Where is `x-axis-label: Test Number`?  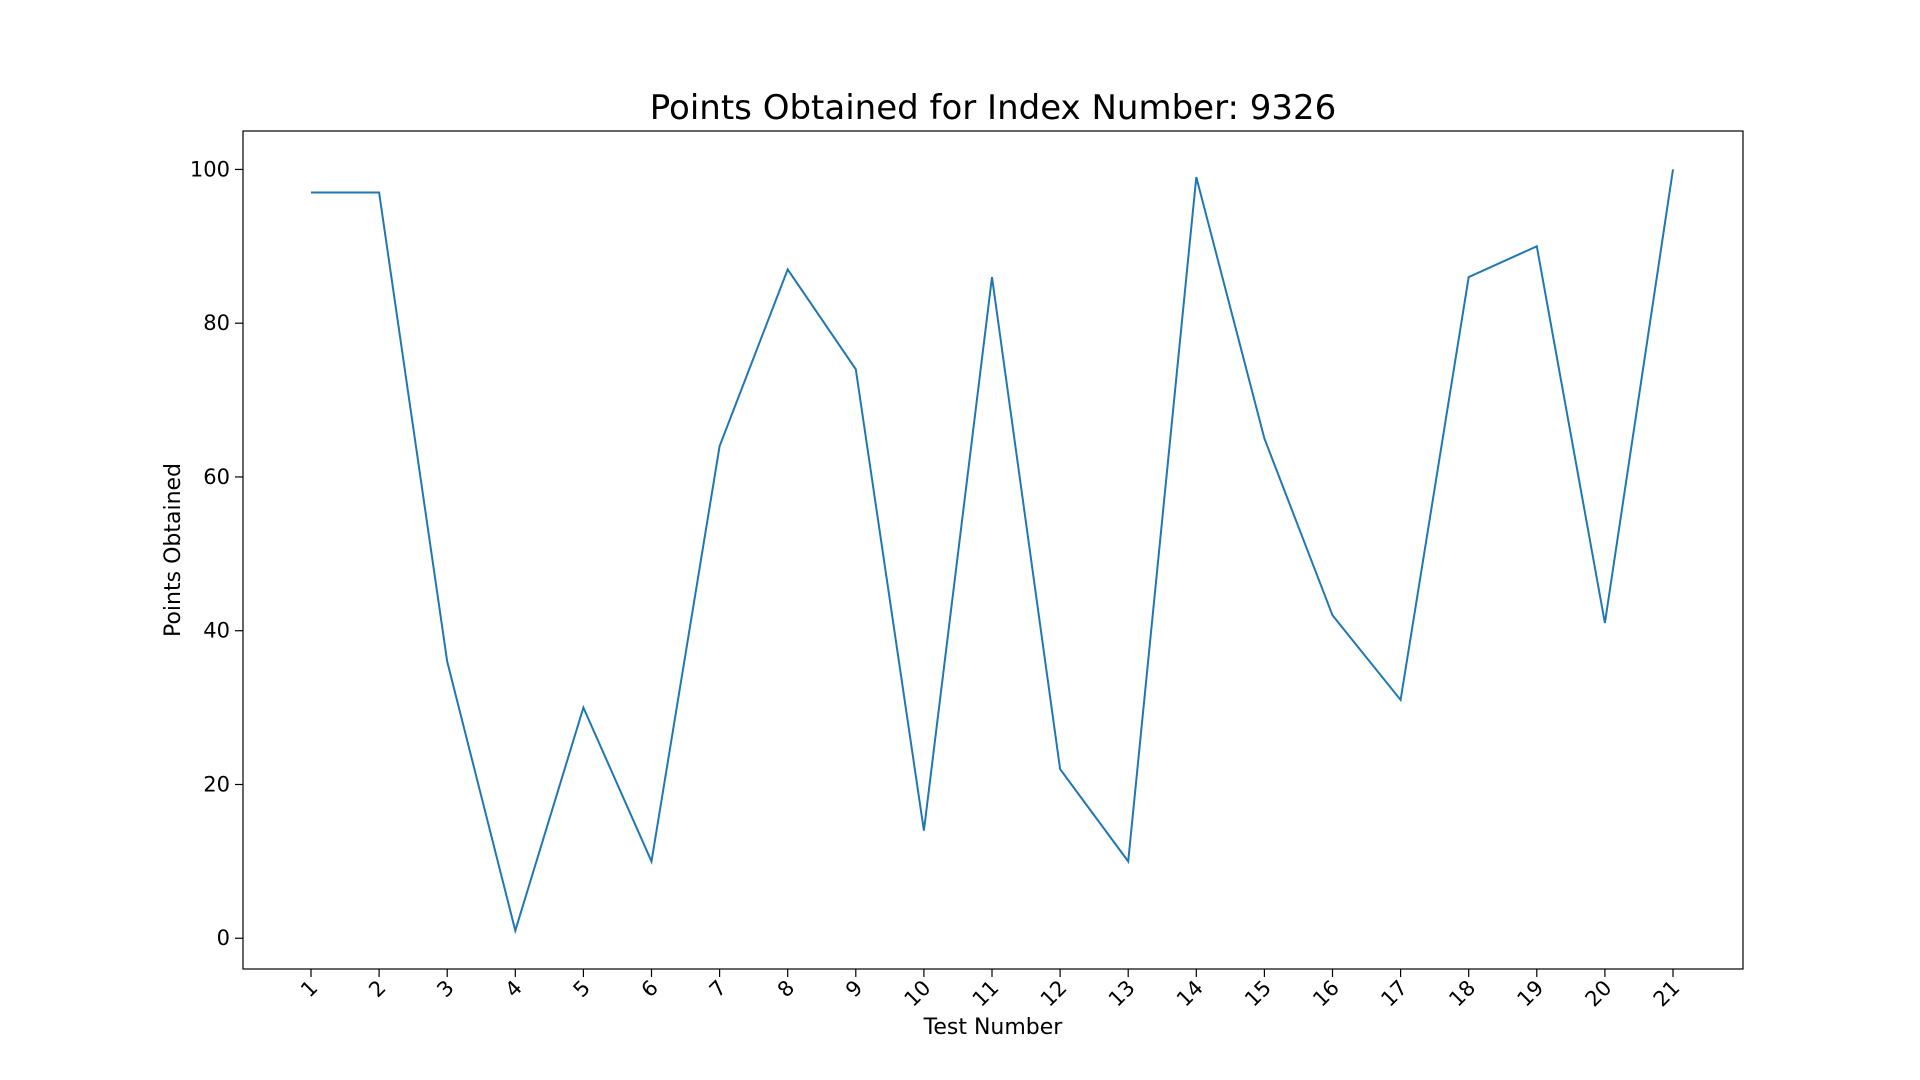
x-axis-label: Test Number is located at coordinates (993, 1027).